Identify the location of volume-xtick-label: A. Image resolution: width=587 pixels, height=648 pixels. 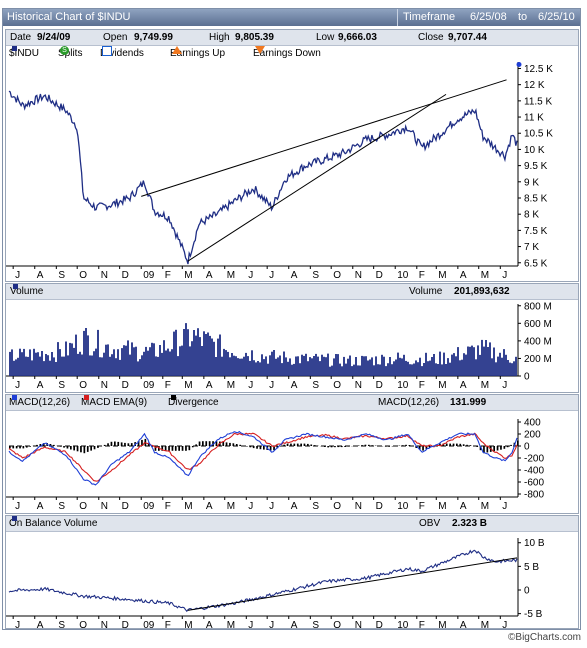
(209, 385).